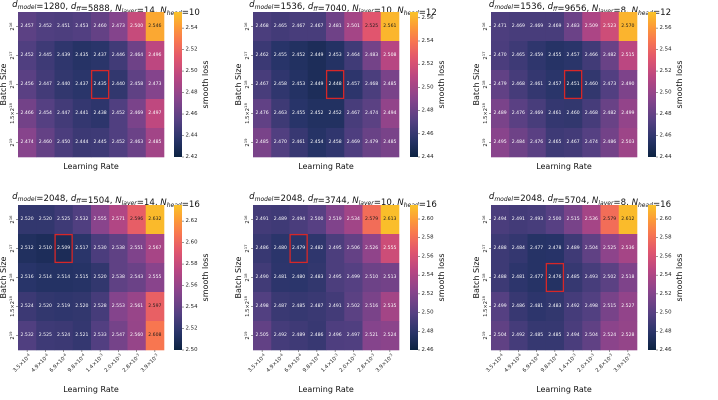 Image resolution: width=718 pixels, height=400 pixels. Describe the element at coordinates (63, 26) in the screenshot. I see `cell-value-label: 2.451` at that location.